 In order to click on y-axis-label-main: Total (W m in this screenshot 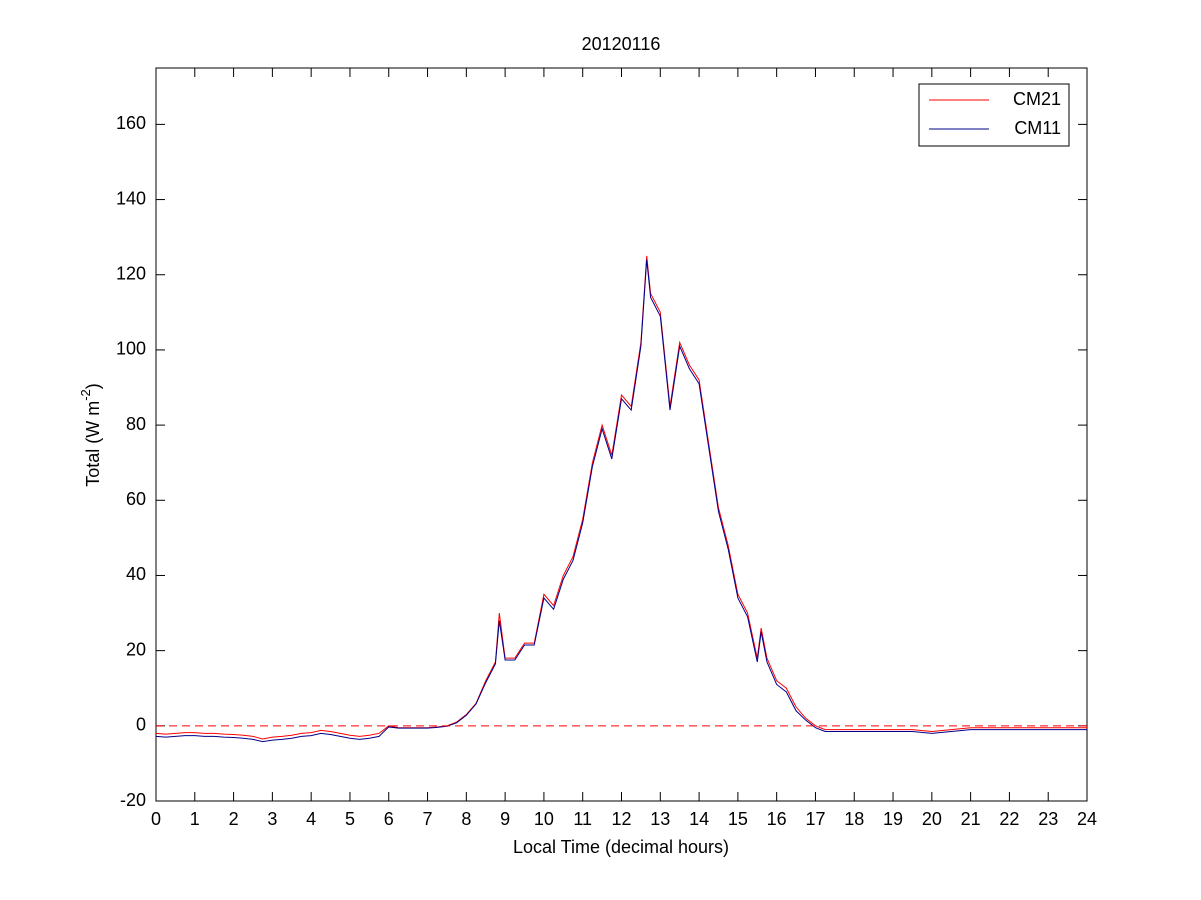, I will do `click(93, 444)`.